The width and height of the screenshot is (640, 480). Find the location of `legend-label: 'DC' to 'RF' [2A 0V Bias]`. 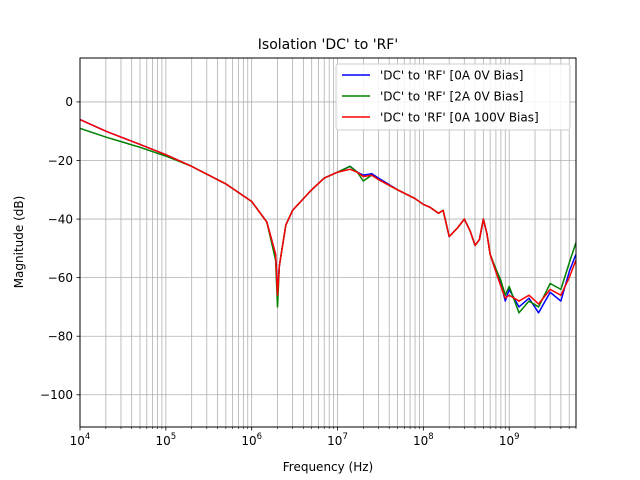

legend-label: 'DC' to 'RF' [2A 0V Bias] is located at coordinates (451, 97).